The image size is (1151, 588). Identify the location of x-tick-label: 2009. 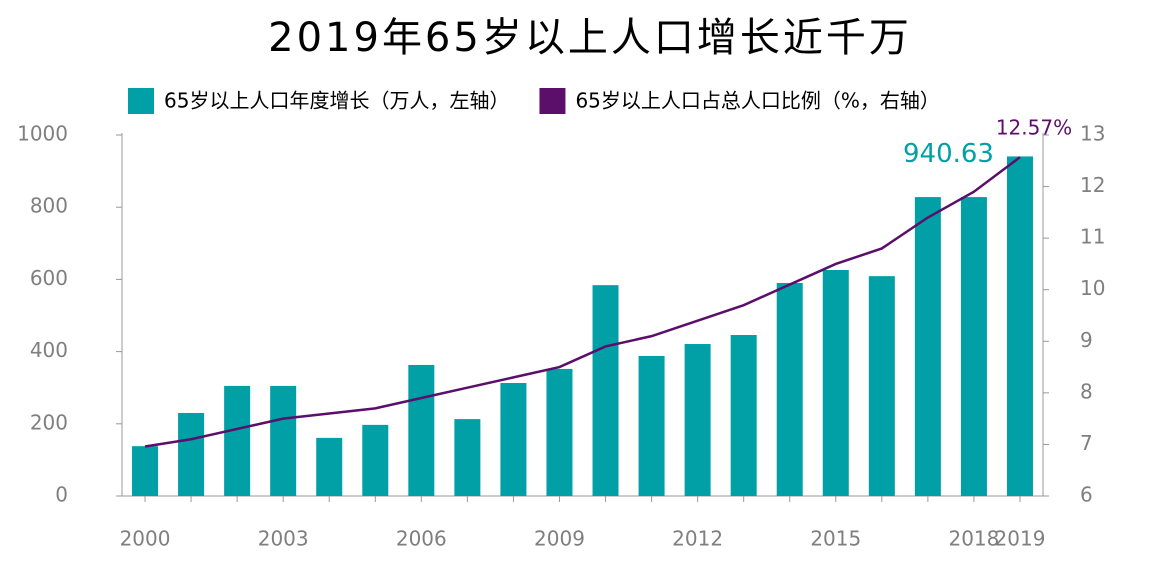
(559, 539).